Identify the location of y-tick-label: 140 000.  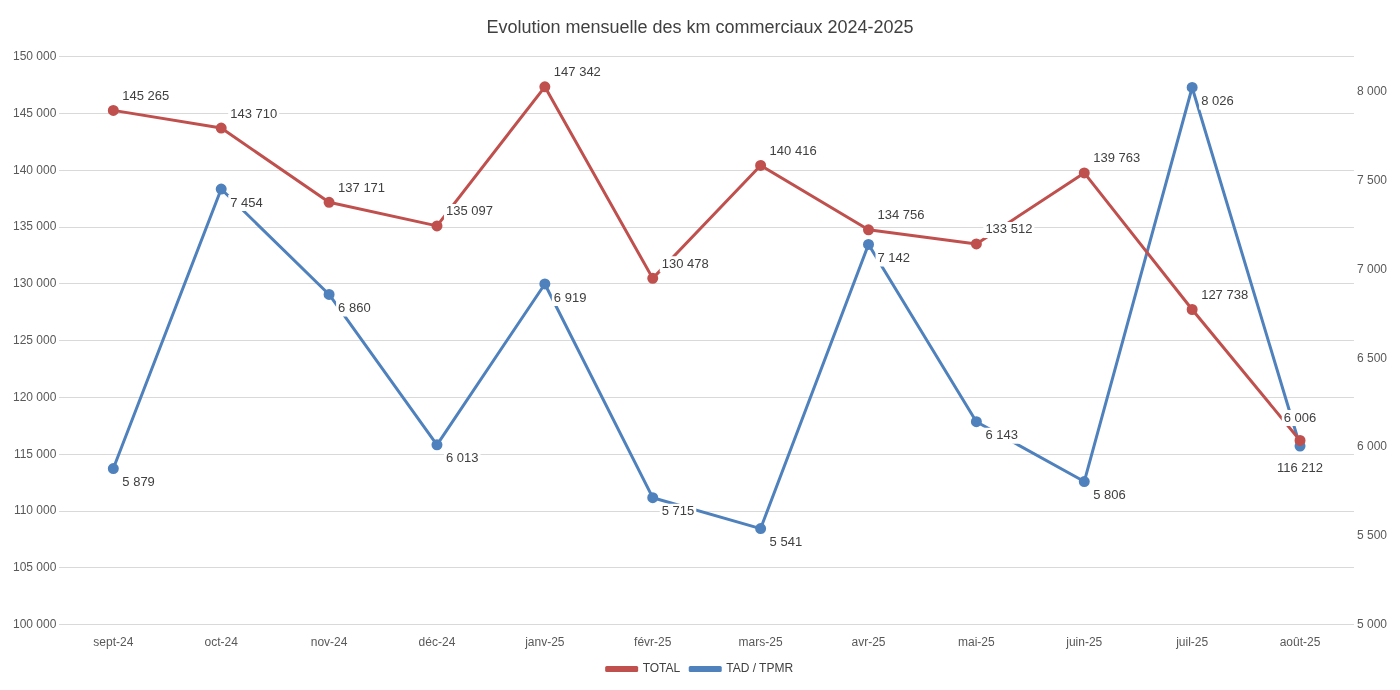
(34, 169).